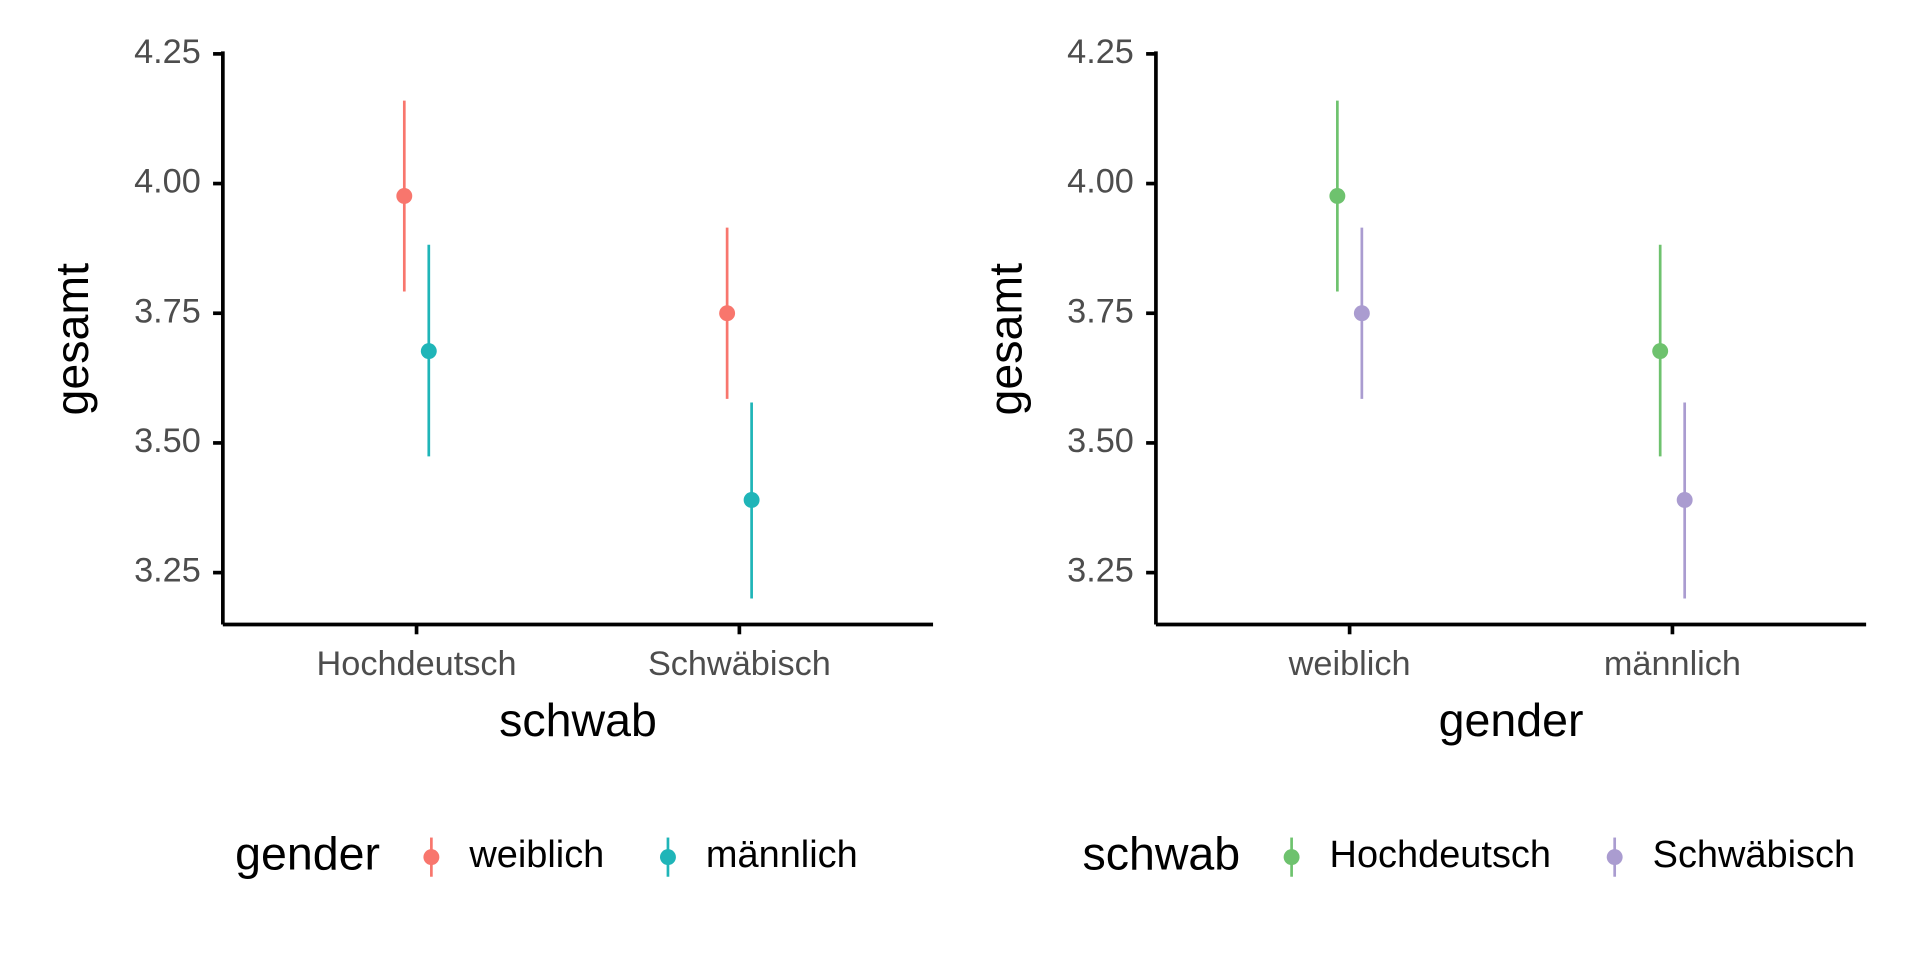 Image resolution: width=1920 pixels, height=960 pixels. I want to click on legend-label: Schwäbisch, so click(1754, 855).